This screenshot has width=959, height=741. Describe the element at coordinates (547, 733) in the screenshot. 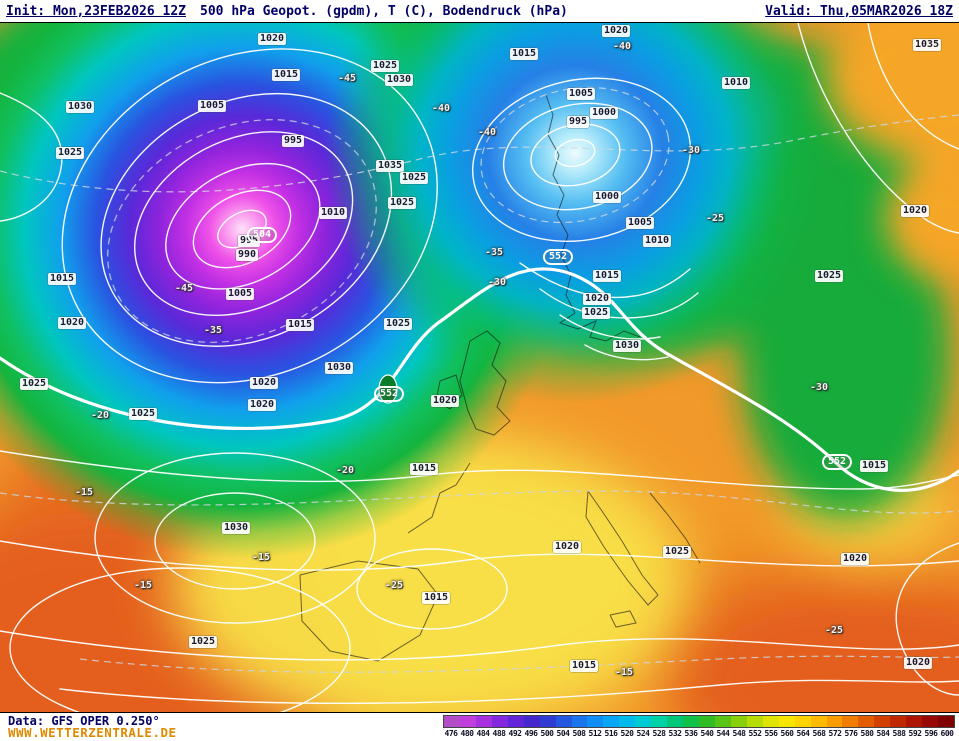

I see `colorbar-tick: 500` at that location.